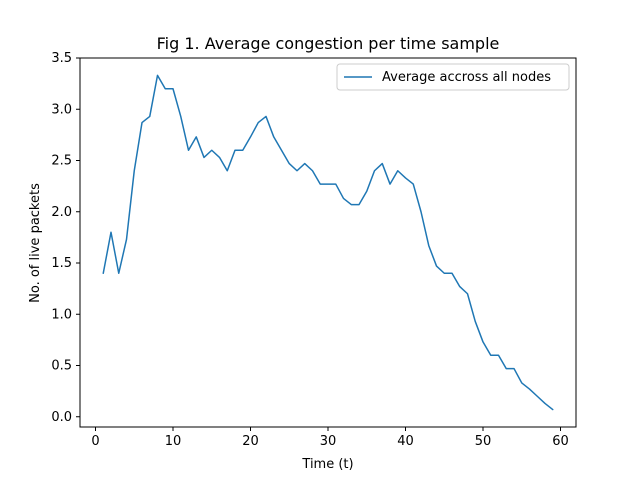  What do you see at coordinates (61, 109) in the screenshot?
I see `y-tick-label: 3.0` at bounding box center [61, 109].